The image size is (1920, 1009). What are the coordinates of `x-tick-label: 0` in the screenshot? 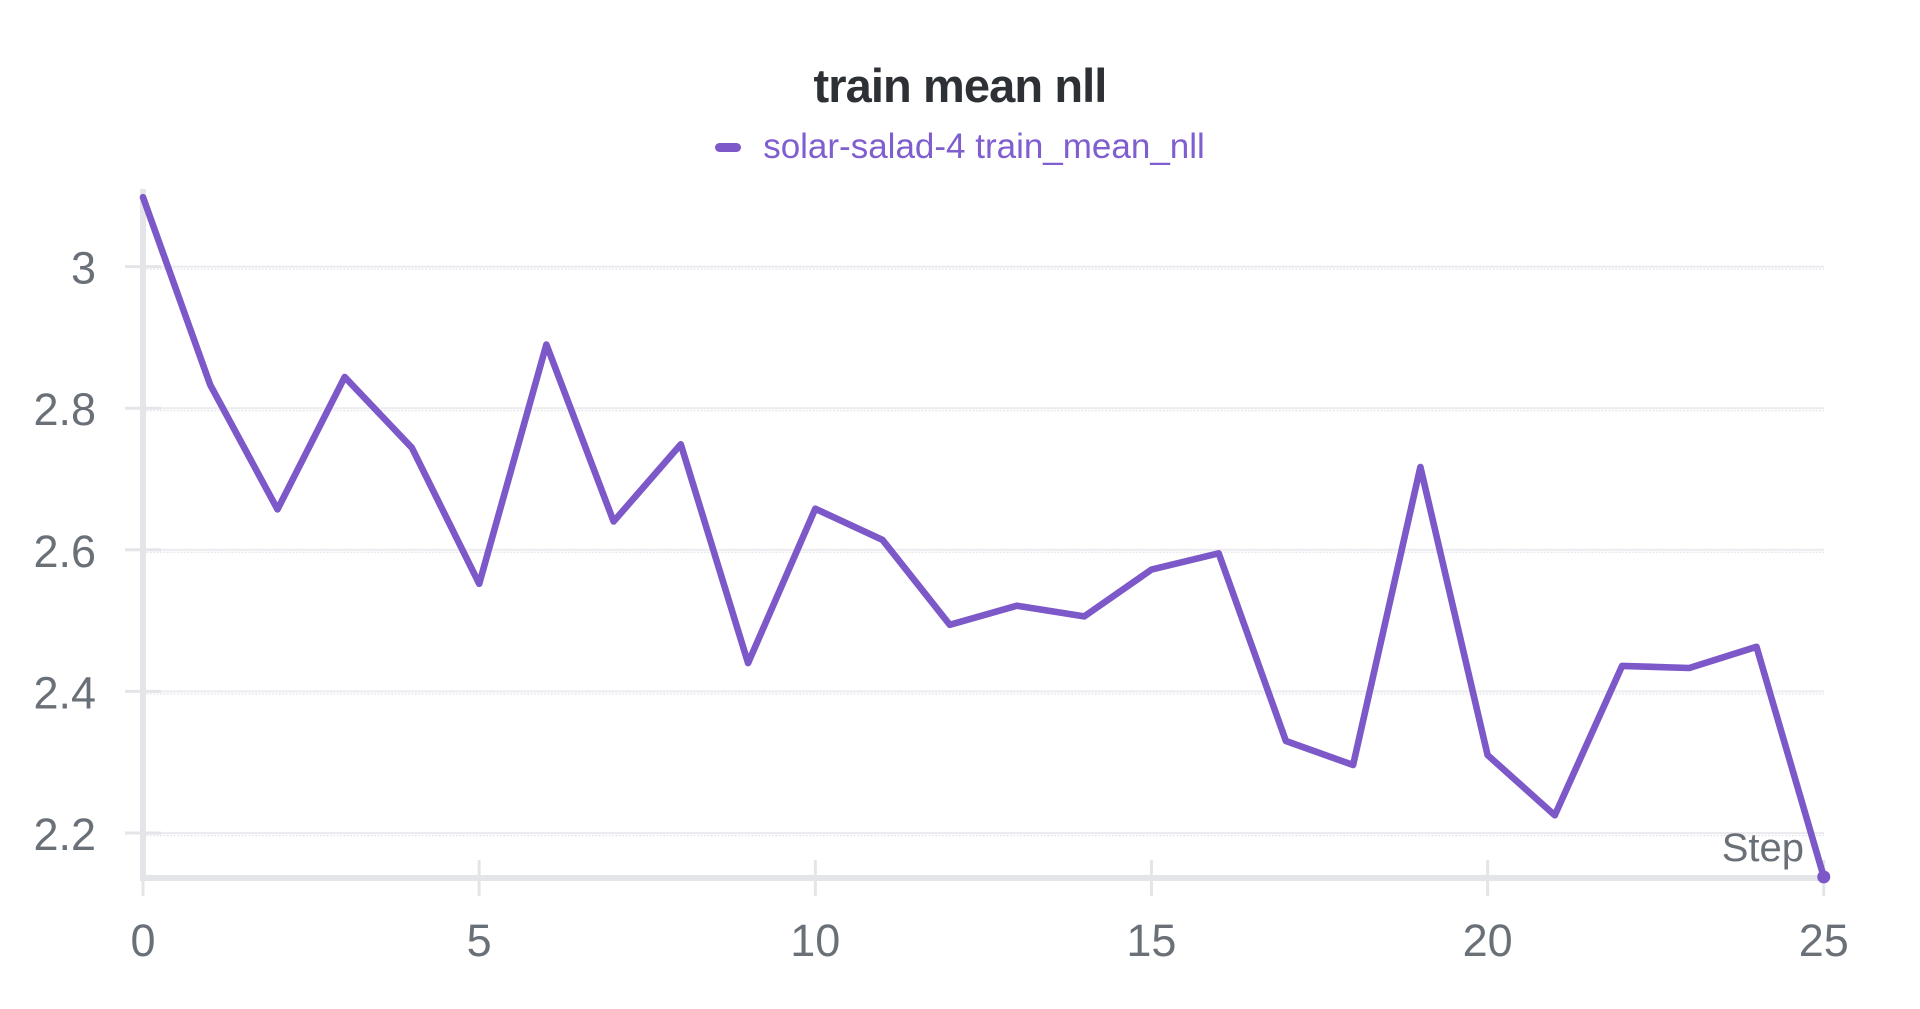 It's located at (142, 940).